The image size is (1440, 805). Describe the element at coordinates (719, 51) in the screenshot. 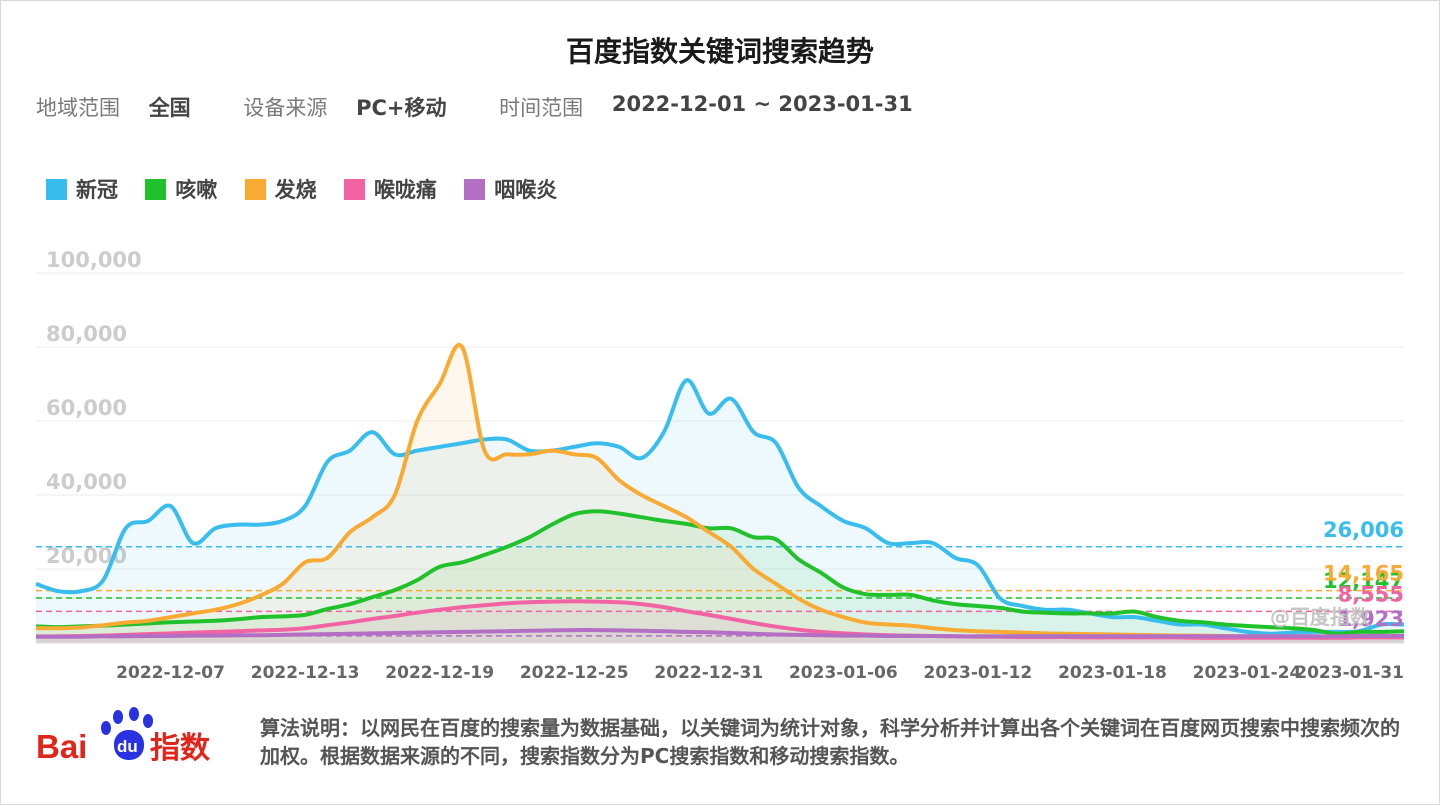

I see `chart-title: 百度指数关键词搜索趋势` at that location.